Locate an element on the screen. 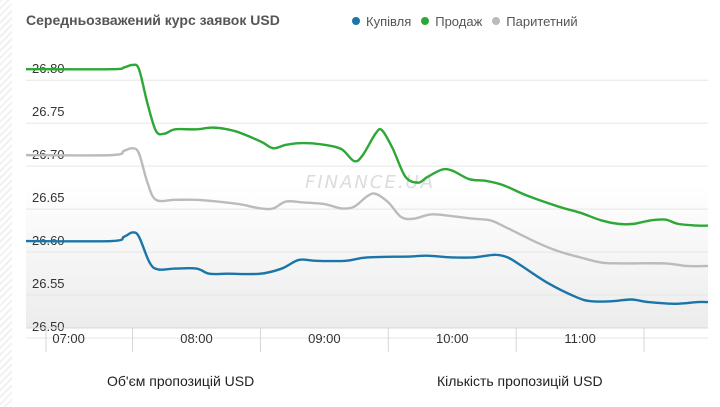  x-tick-label: 07:00 is located at coordinates (68, 338).